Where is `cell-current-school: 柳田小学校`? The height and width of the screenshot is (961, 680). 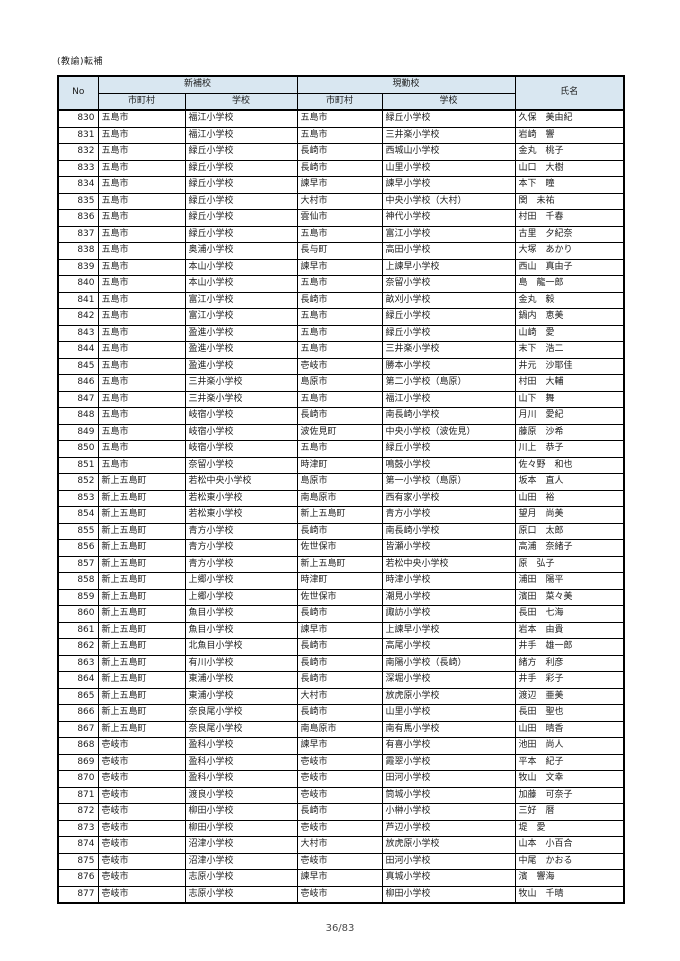
cell-current-school: 柳田小学校 is located at coordinates (448, 894).